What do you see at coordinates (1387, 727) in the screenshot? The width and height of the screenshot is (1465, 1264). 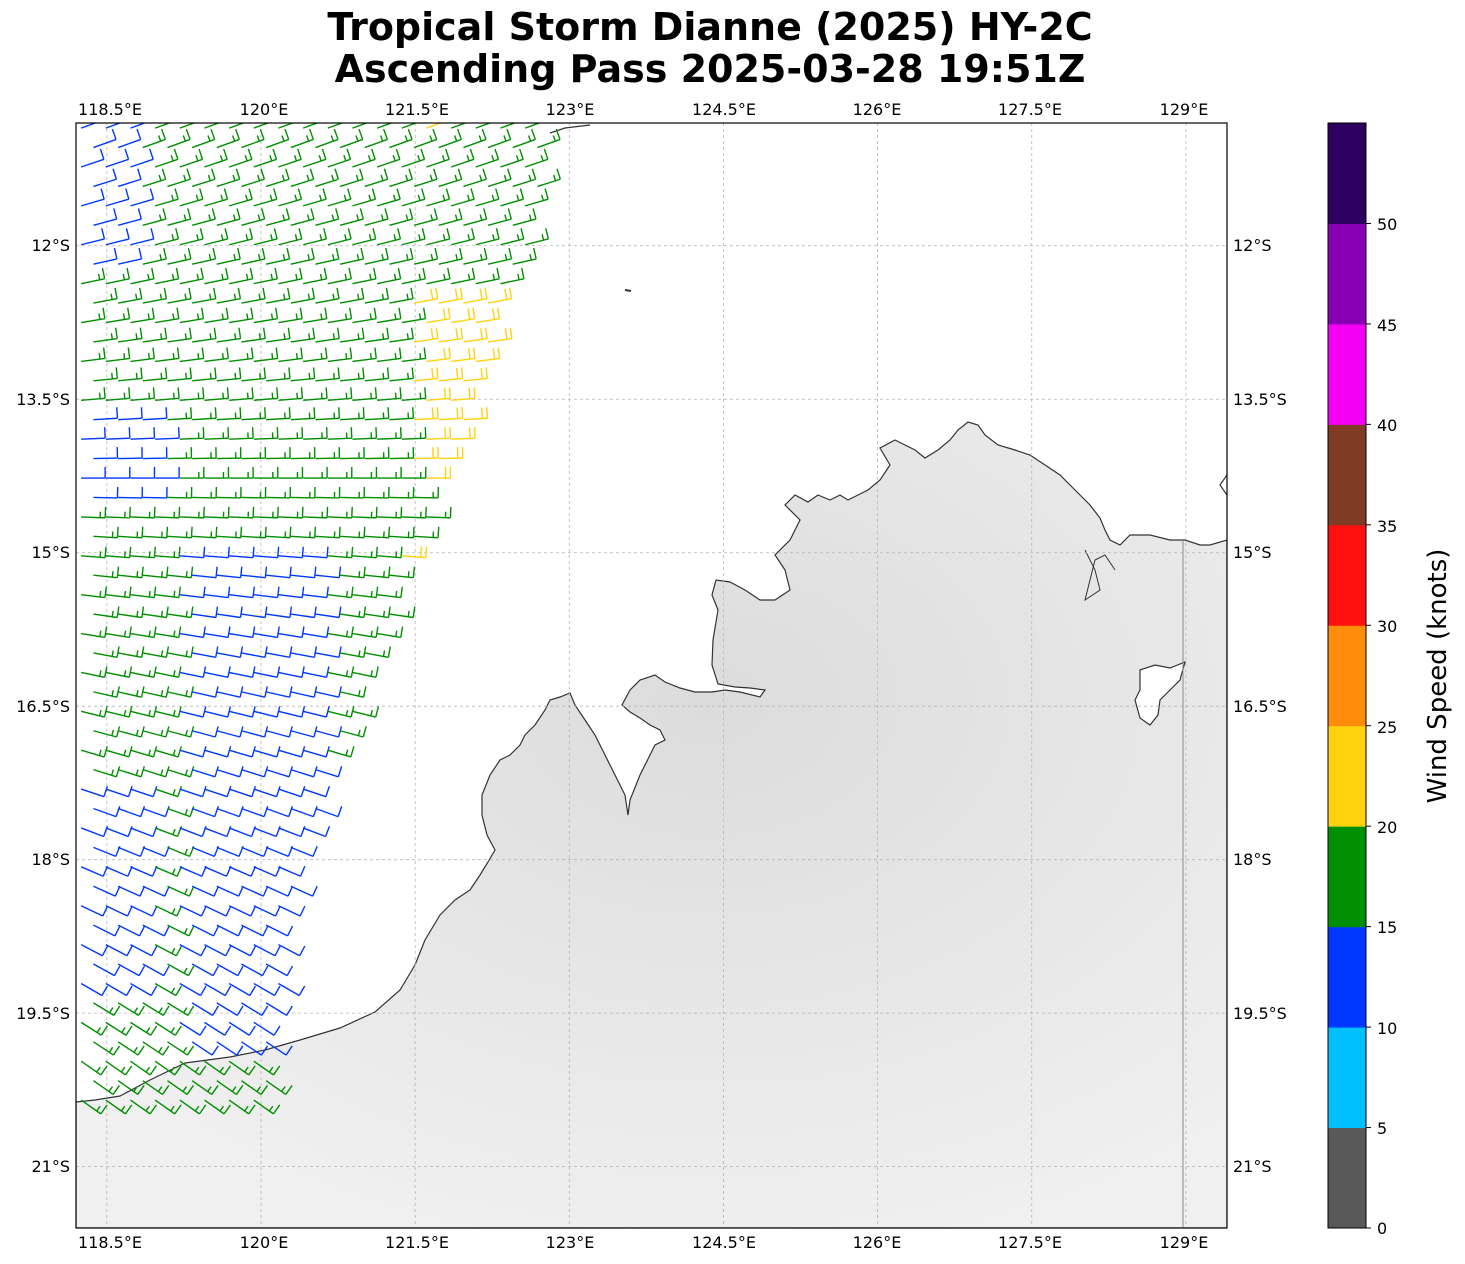 I see `colorbar-tick: 25` at bounding box center [1387, 727].